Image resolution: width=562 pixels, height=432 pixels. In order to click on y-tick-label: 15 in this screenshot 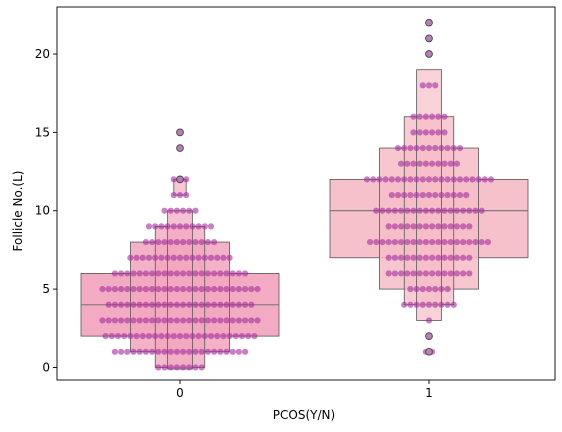, I will do `click(42, 132)`.